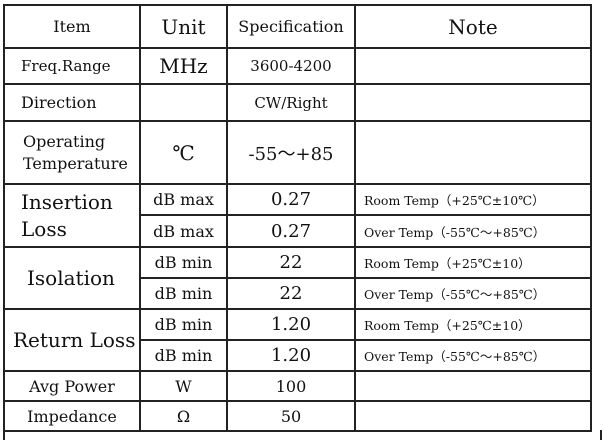 The height and width of the screenshot is (440, 603). I want to click on table-row: Freq.Range MHz 3600-4200, so click(297, 66).